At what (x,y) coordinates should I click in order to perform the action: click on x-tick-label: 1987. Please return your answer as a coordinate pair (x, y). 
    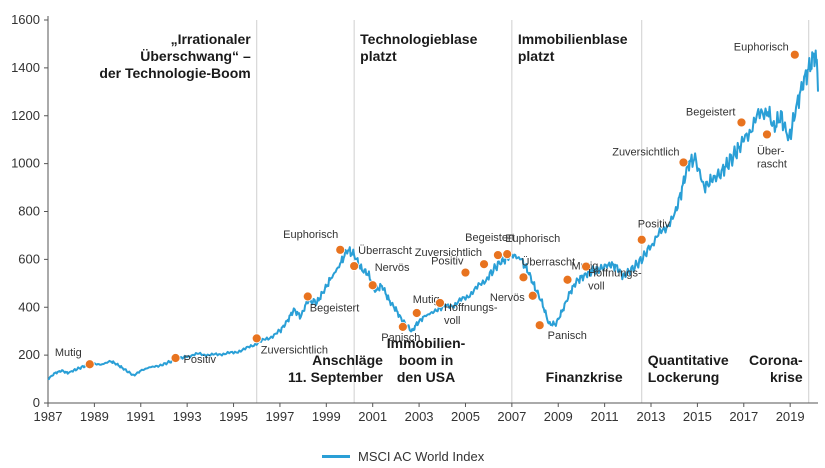
    Looking at the image, I should click on (48, 416).